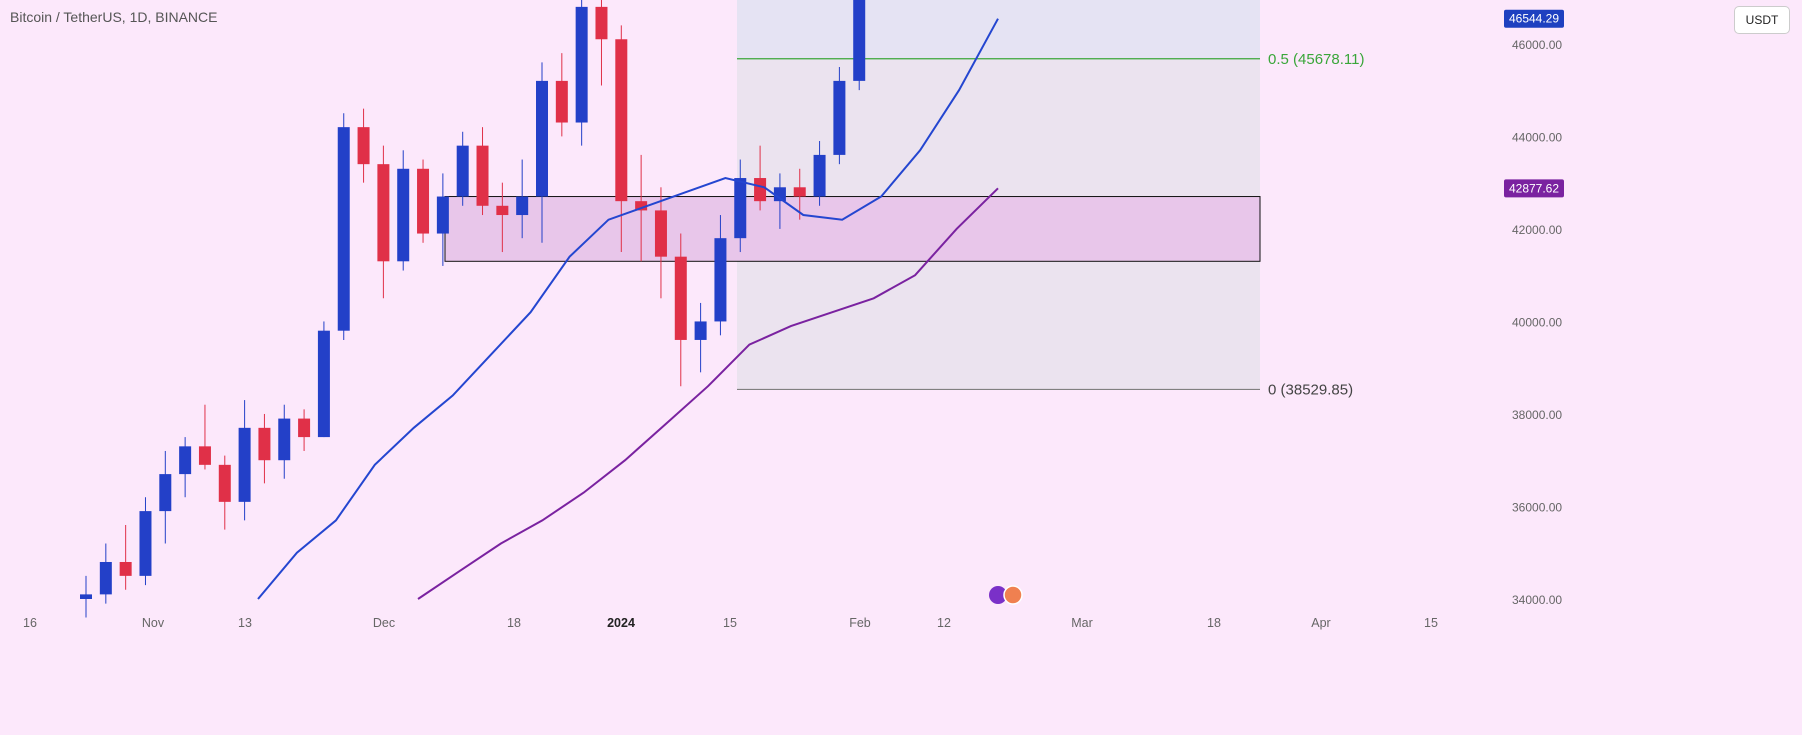 Image resolution: width=1802 pixels, height=735 pixels. Describe the element at coordinates (245, 623) in the screenshot. I see `x-tick-label: 13` at that location.